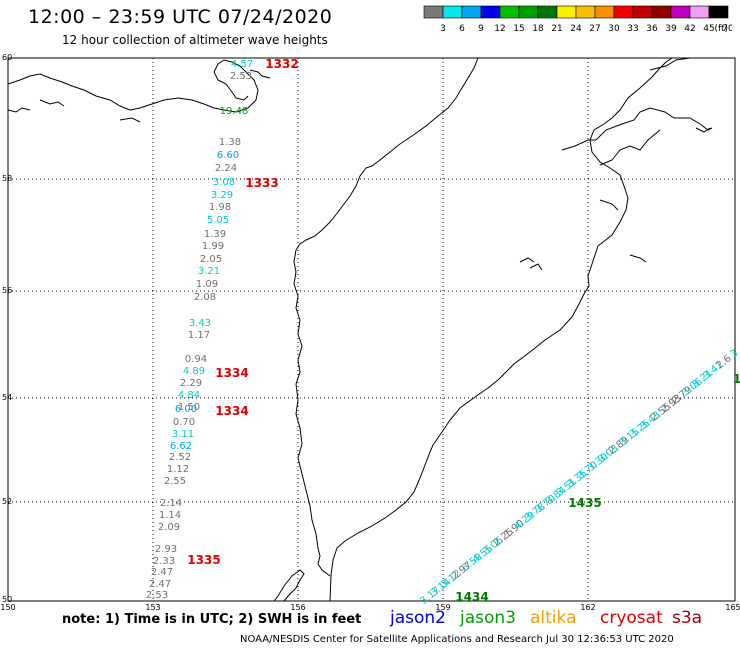  I want to click on scale-swatch, so click(718, 12).